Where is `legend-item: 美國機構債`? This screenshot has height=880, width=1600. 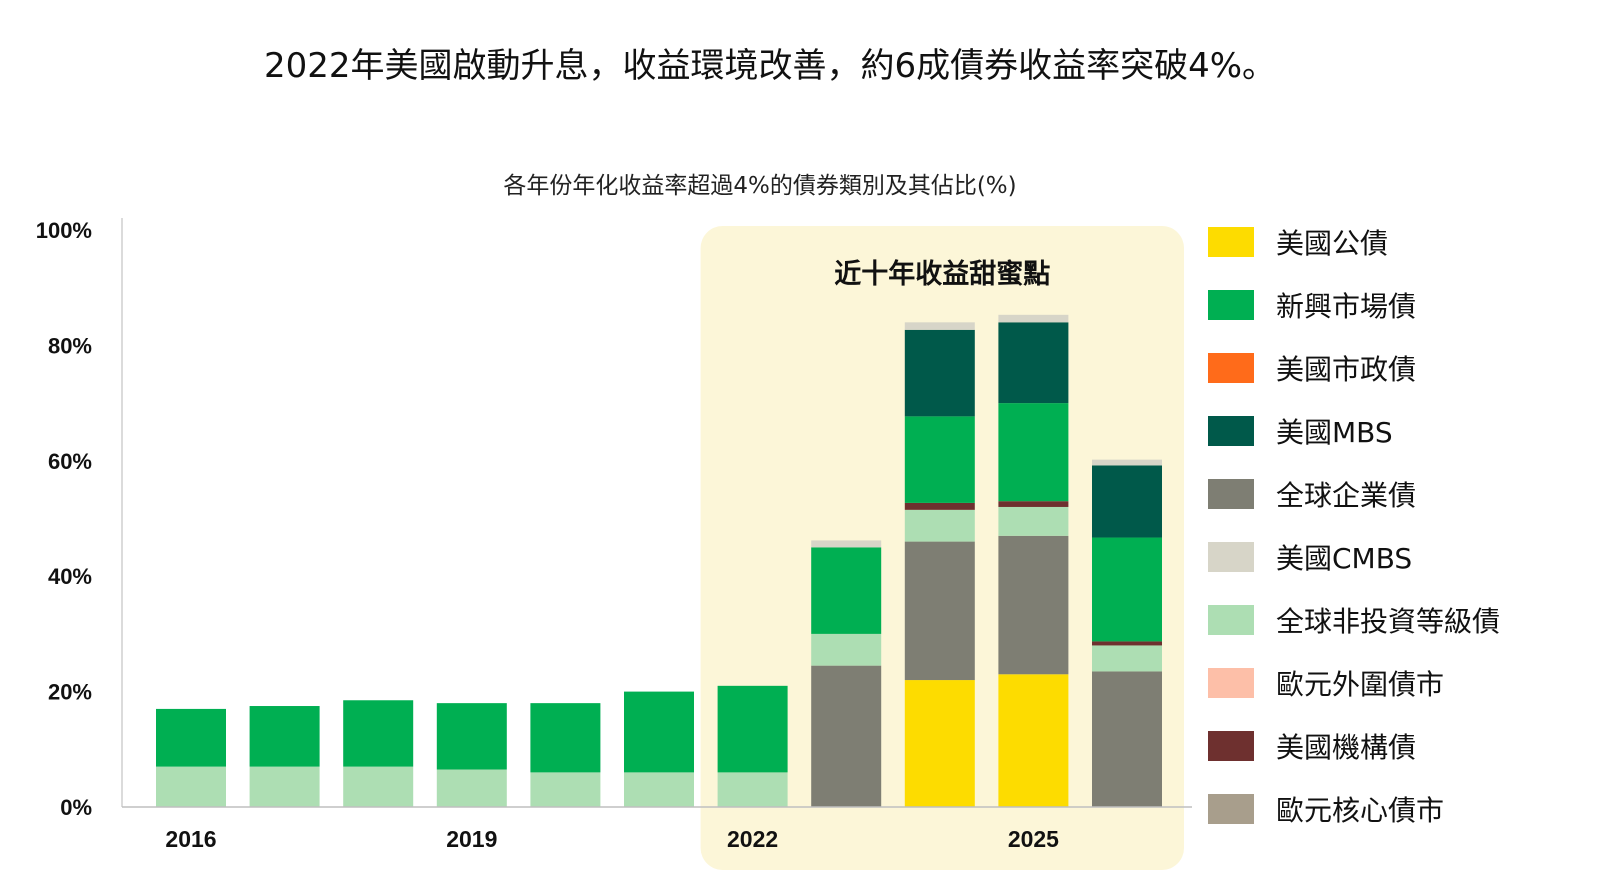 legend-item: 美國機構債 is located at coordinates (1398, 745).